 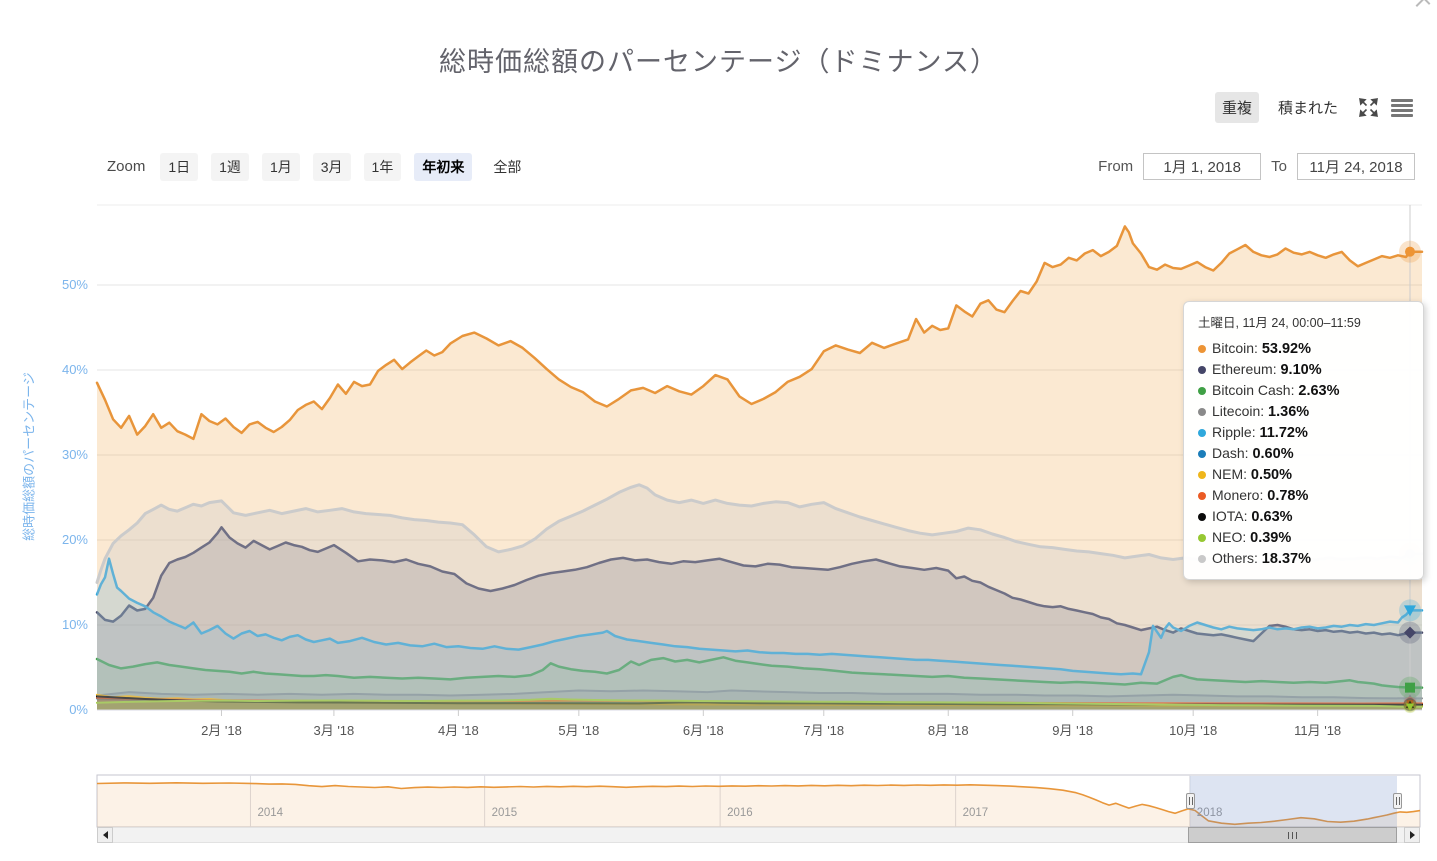 What do you see at coordinates (1288, 496) in the screenshot?
I see `tooltip-series-value: 0.78%` at bounding box center [1288, 496].